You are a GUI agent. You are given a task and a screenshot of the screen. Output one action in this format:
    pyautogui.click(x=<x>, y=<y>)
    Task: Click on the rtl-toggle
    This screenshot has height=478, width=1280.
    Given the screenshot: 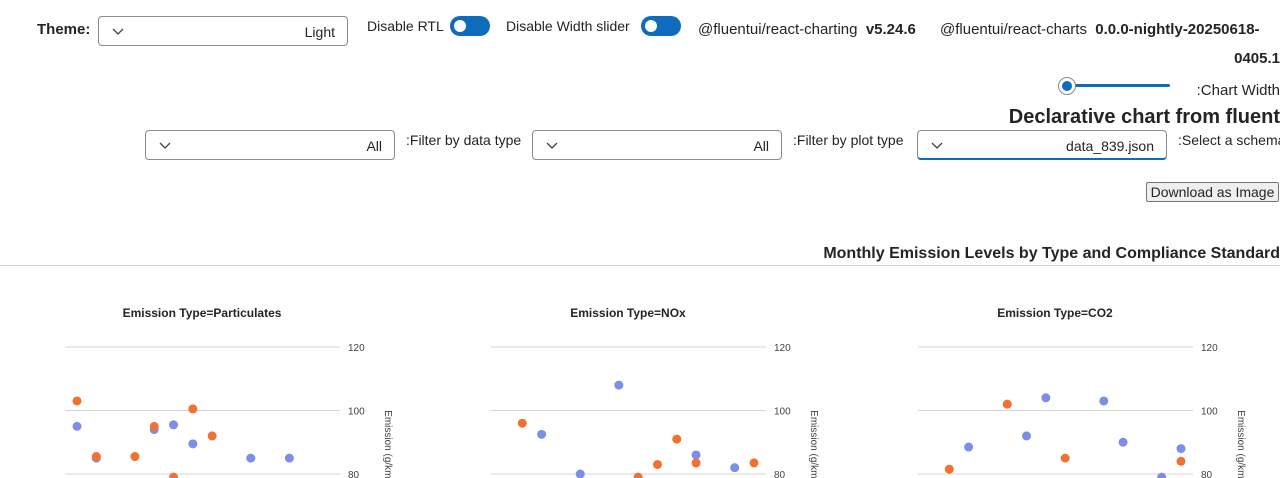 What is the action you would take?
    pyautogui.click(x=470, y=26)
    